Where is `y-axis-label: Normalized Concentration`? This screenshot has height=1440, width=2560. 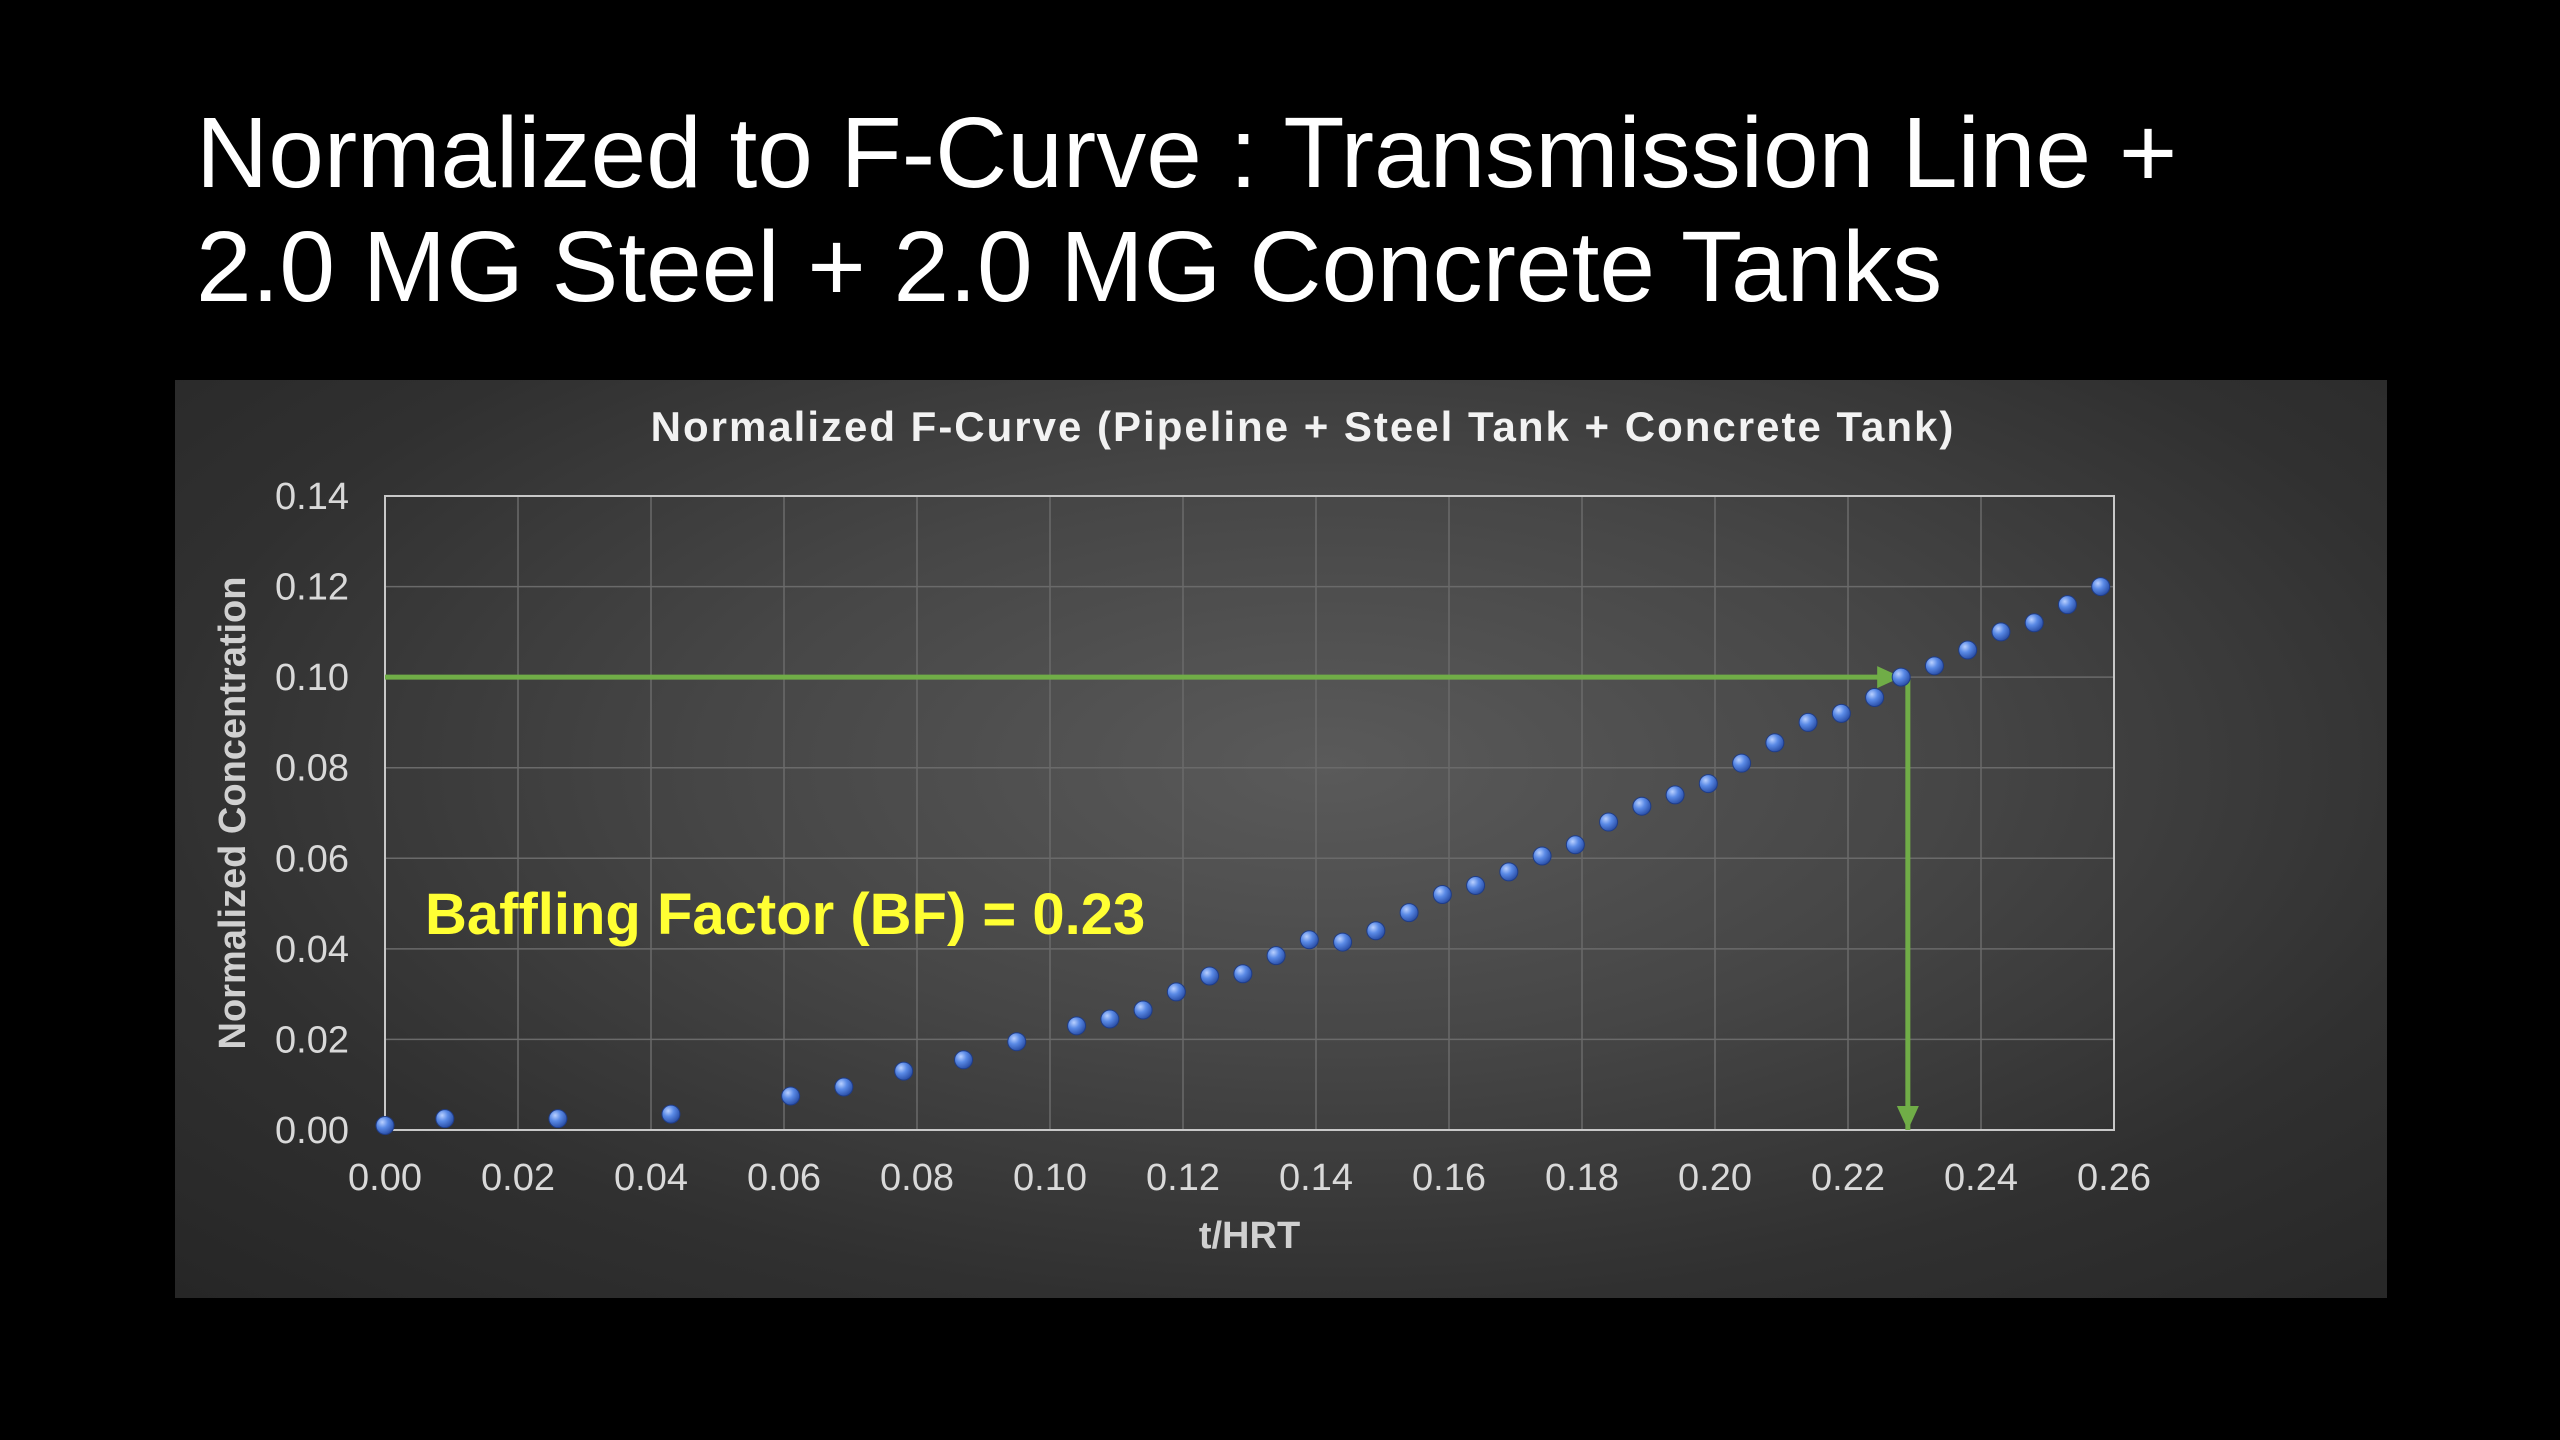 y-axis-label: Normalized Concentration is located at coordinates (233, 813).